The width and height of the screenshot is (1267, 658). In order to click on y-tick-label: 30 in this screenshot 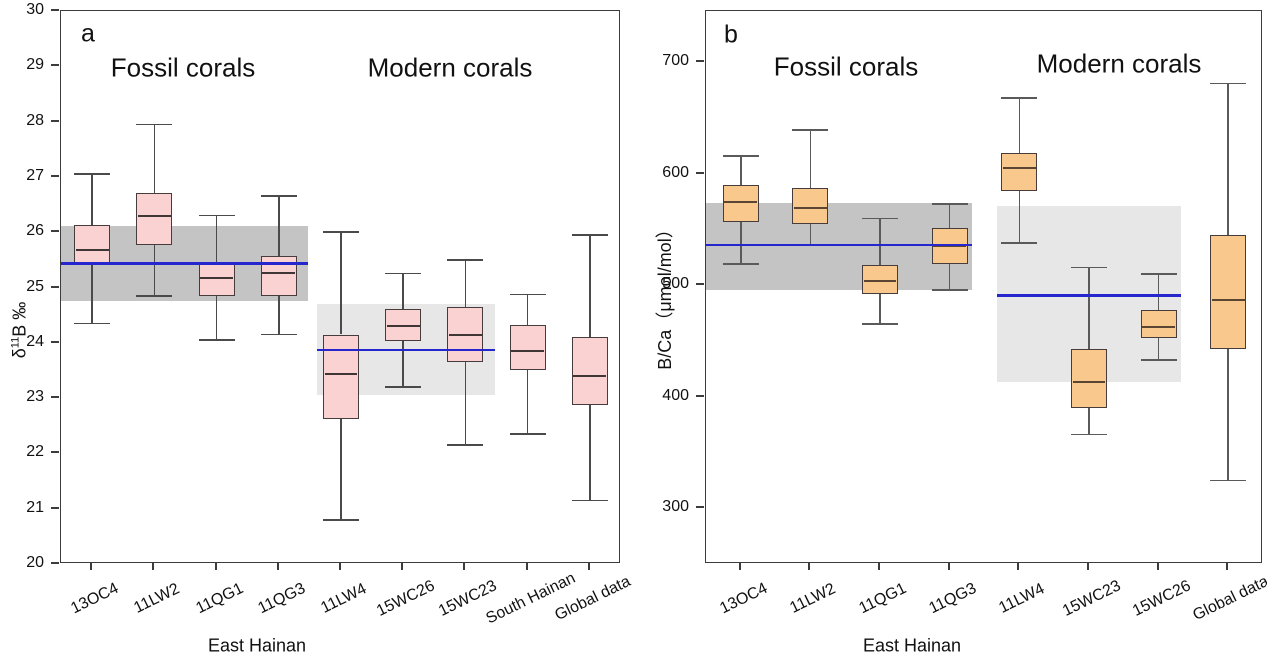, I will do `click(35, 9)`.